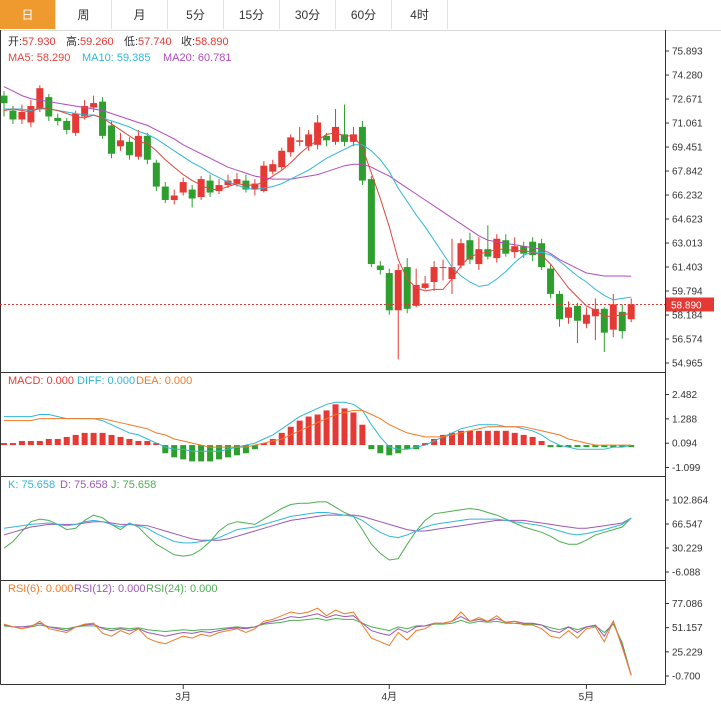  Describe the element at coordinates (110, 589) in the screenshot. I see `rsi12-legend: RSI(12): 0.000` at that location.